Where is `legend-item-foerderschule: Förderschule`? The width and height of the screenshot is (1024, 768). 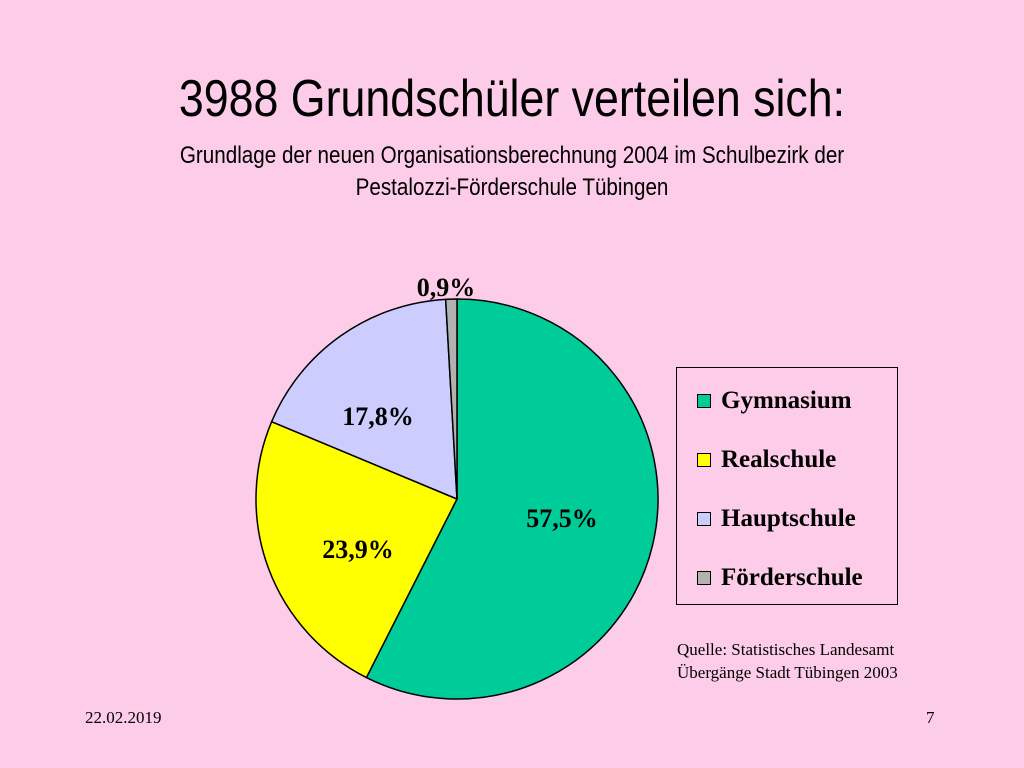
legend-item-foerderschule: Förderschule is located at coordinates (780, 578).